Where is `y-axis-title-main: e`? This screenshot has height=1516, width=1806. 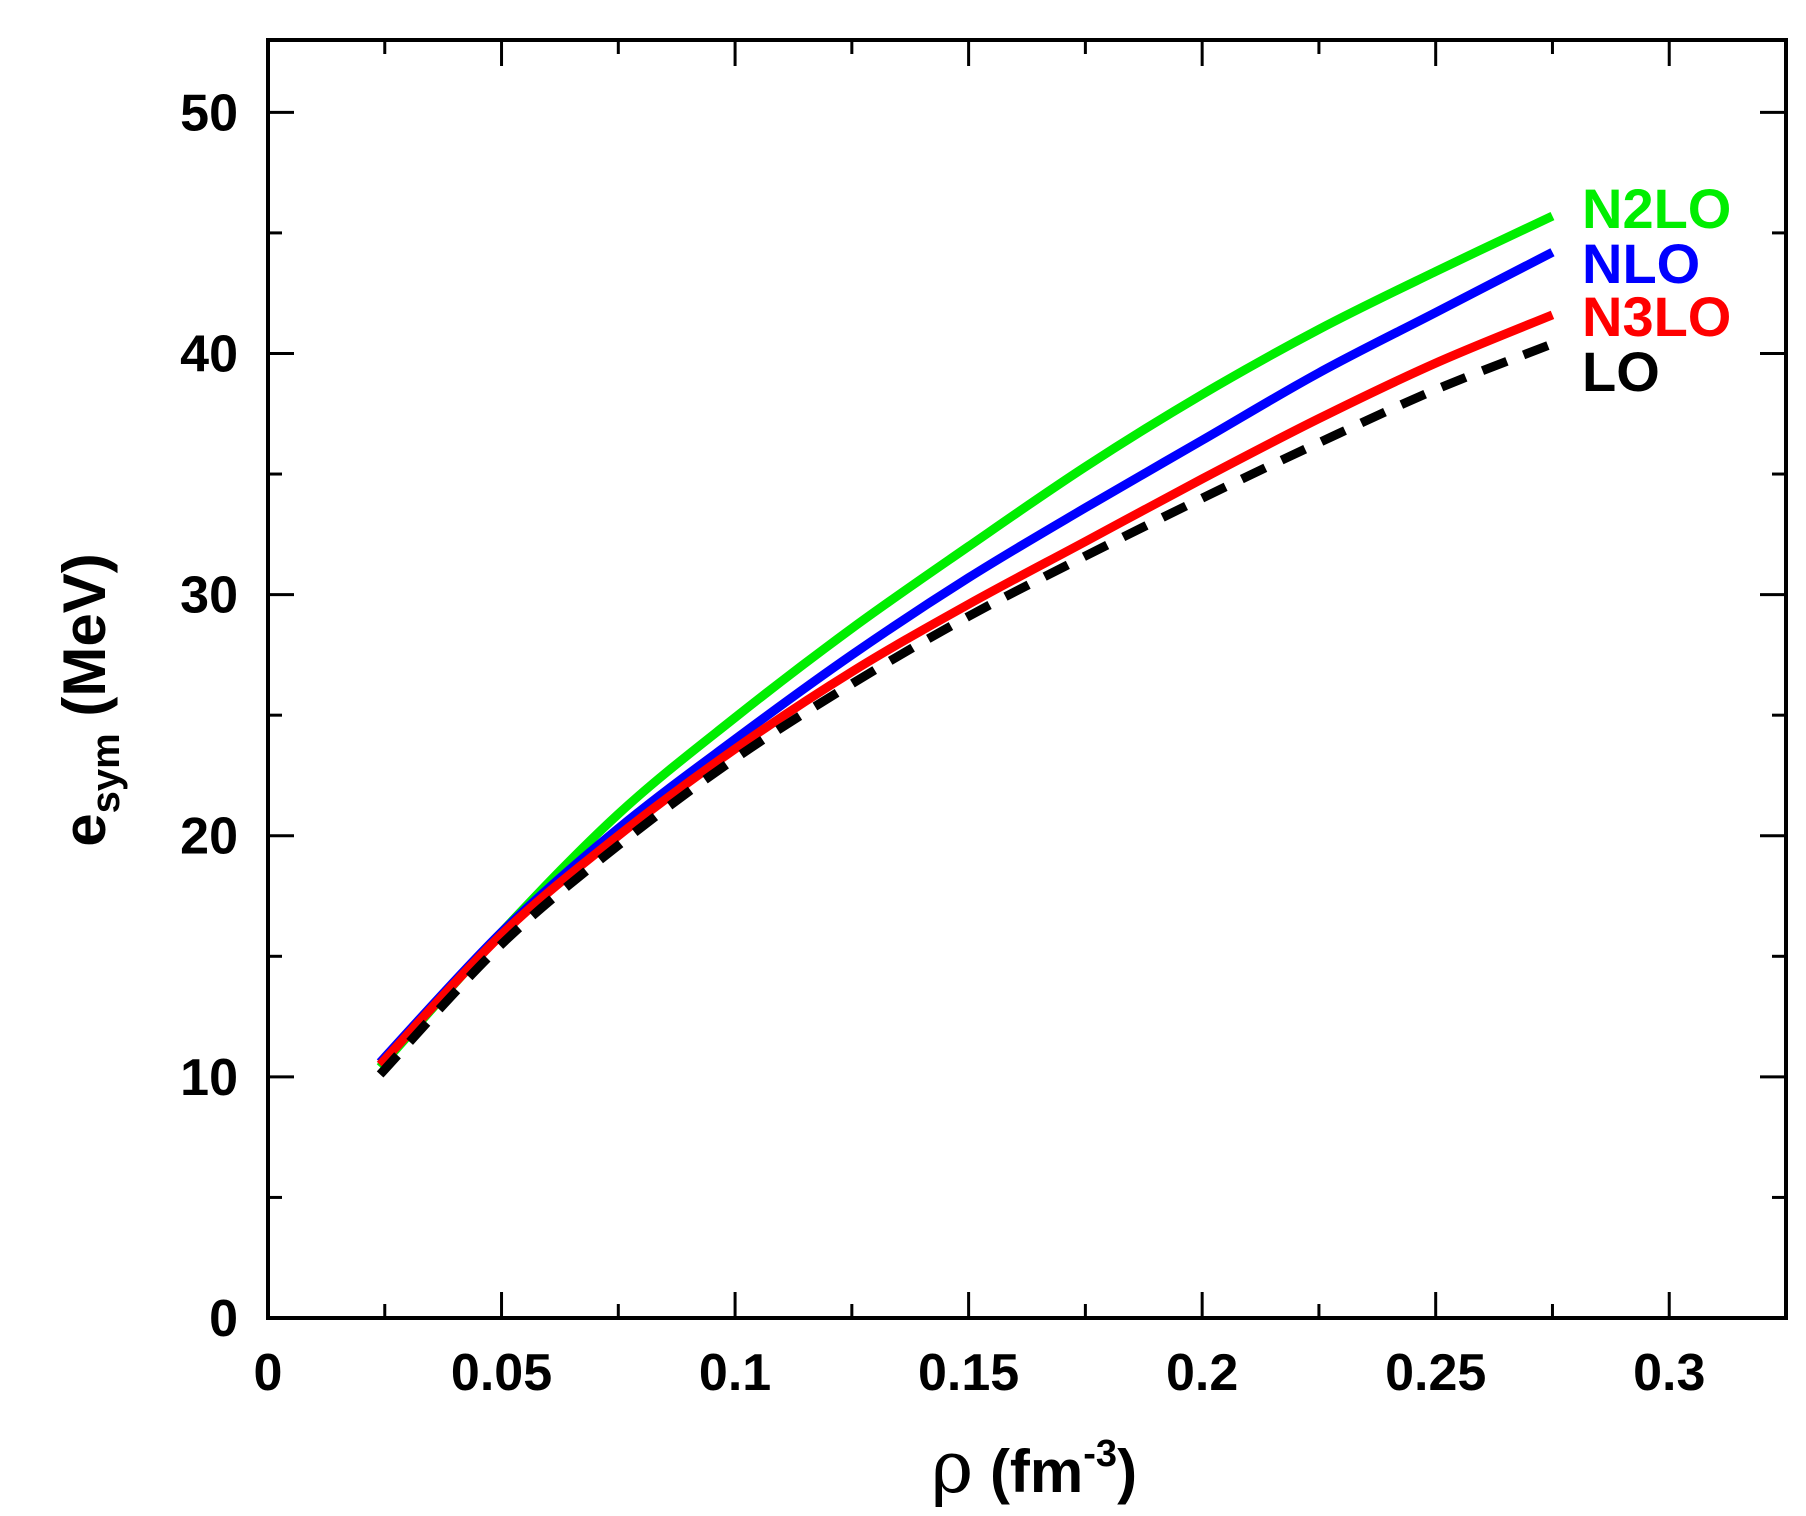 y-axis-title-main: e is located at coordinates (84, 829).